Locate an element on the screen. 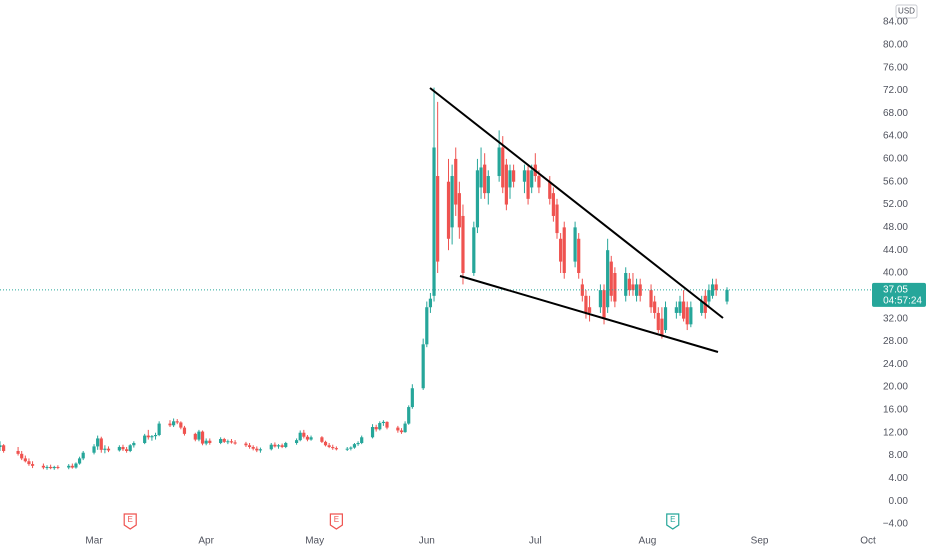  y-tick-label: 40.00 is located at coordinates (895, 273).